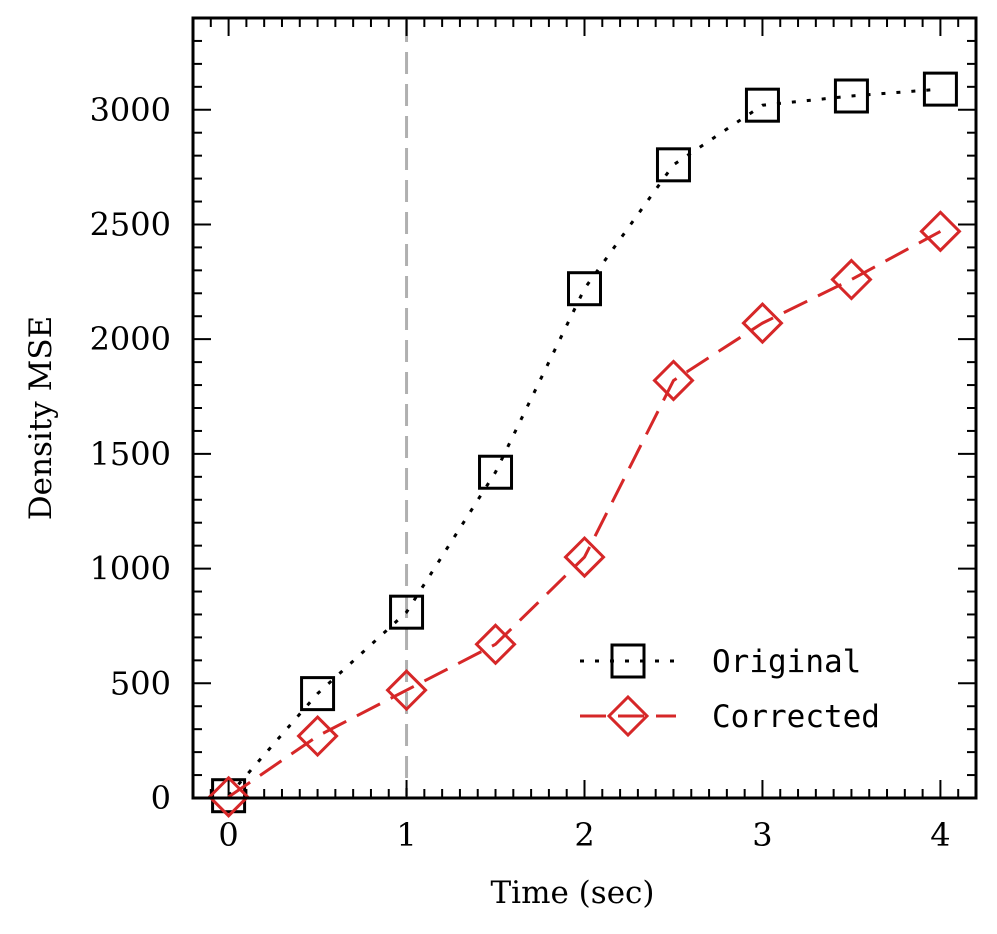  Describe the element at coordinates (130, 569) in the screenshot. I see `y-tick-label: 1000` at that location.